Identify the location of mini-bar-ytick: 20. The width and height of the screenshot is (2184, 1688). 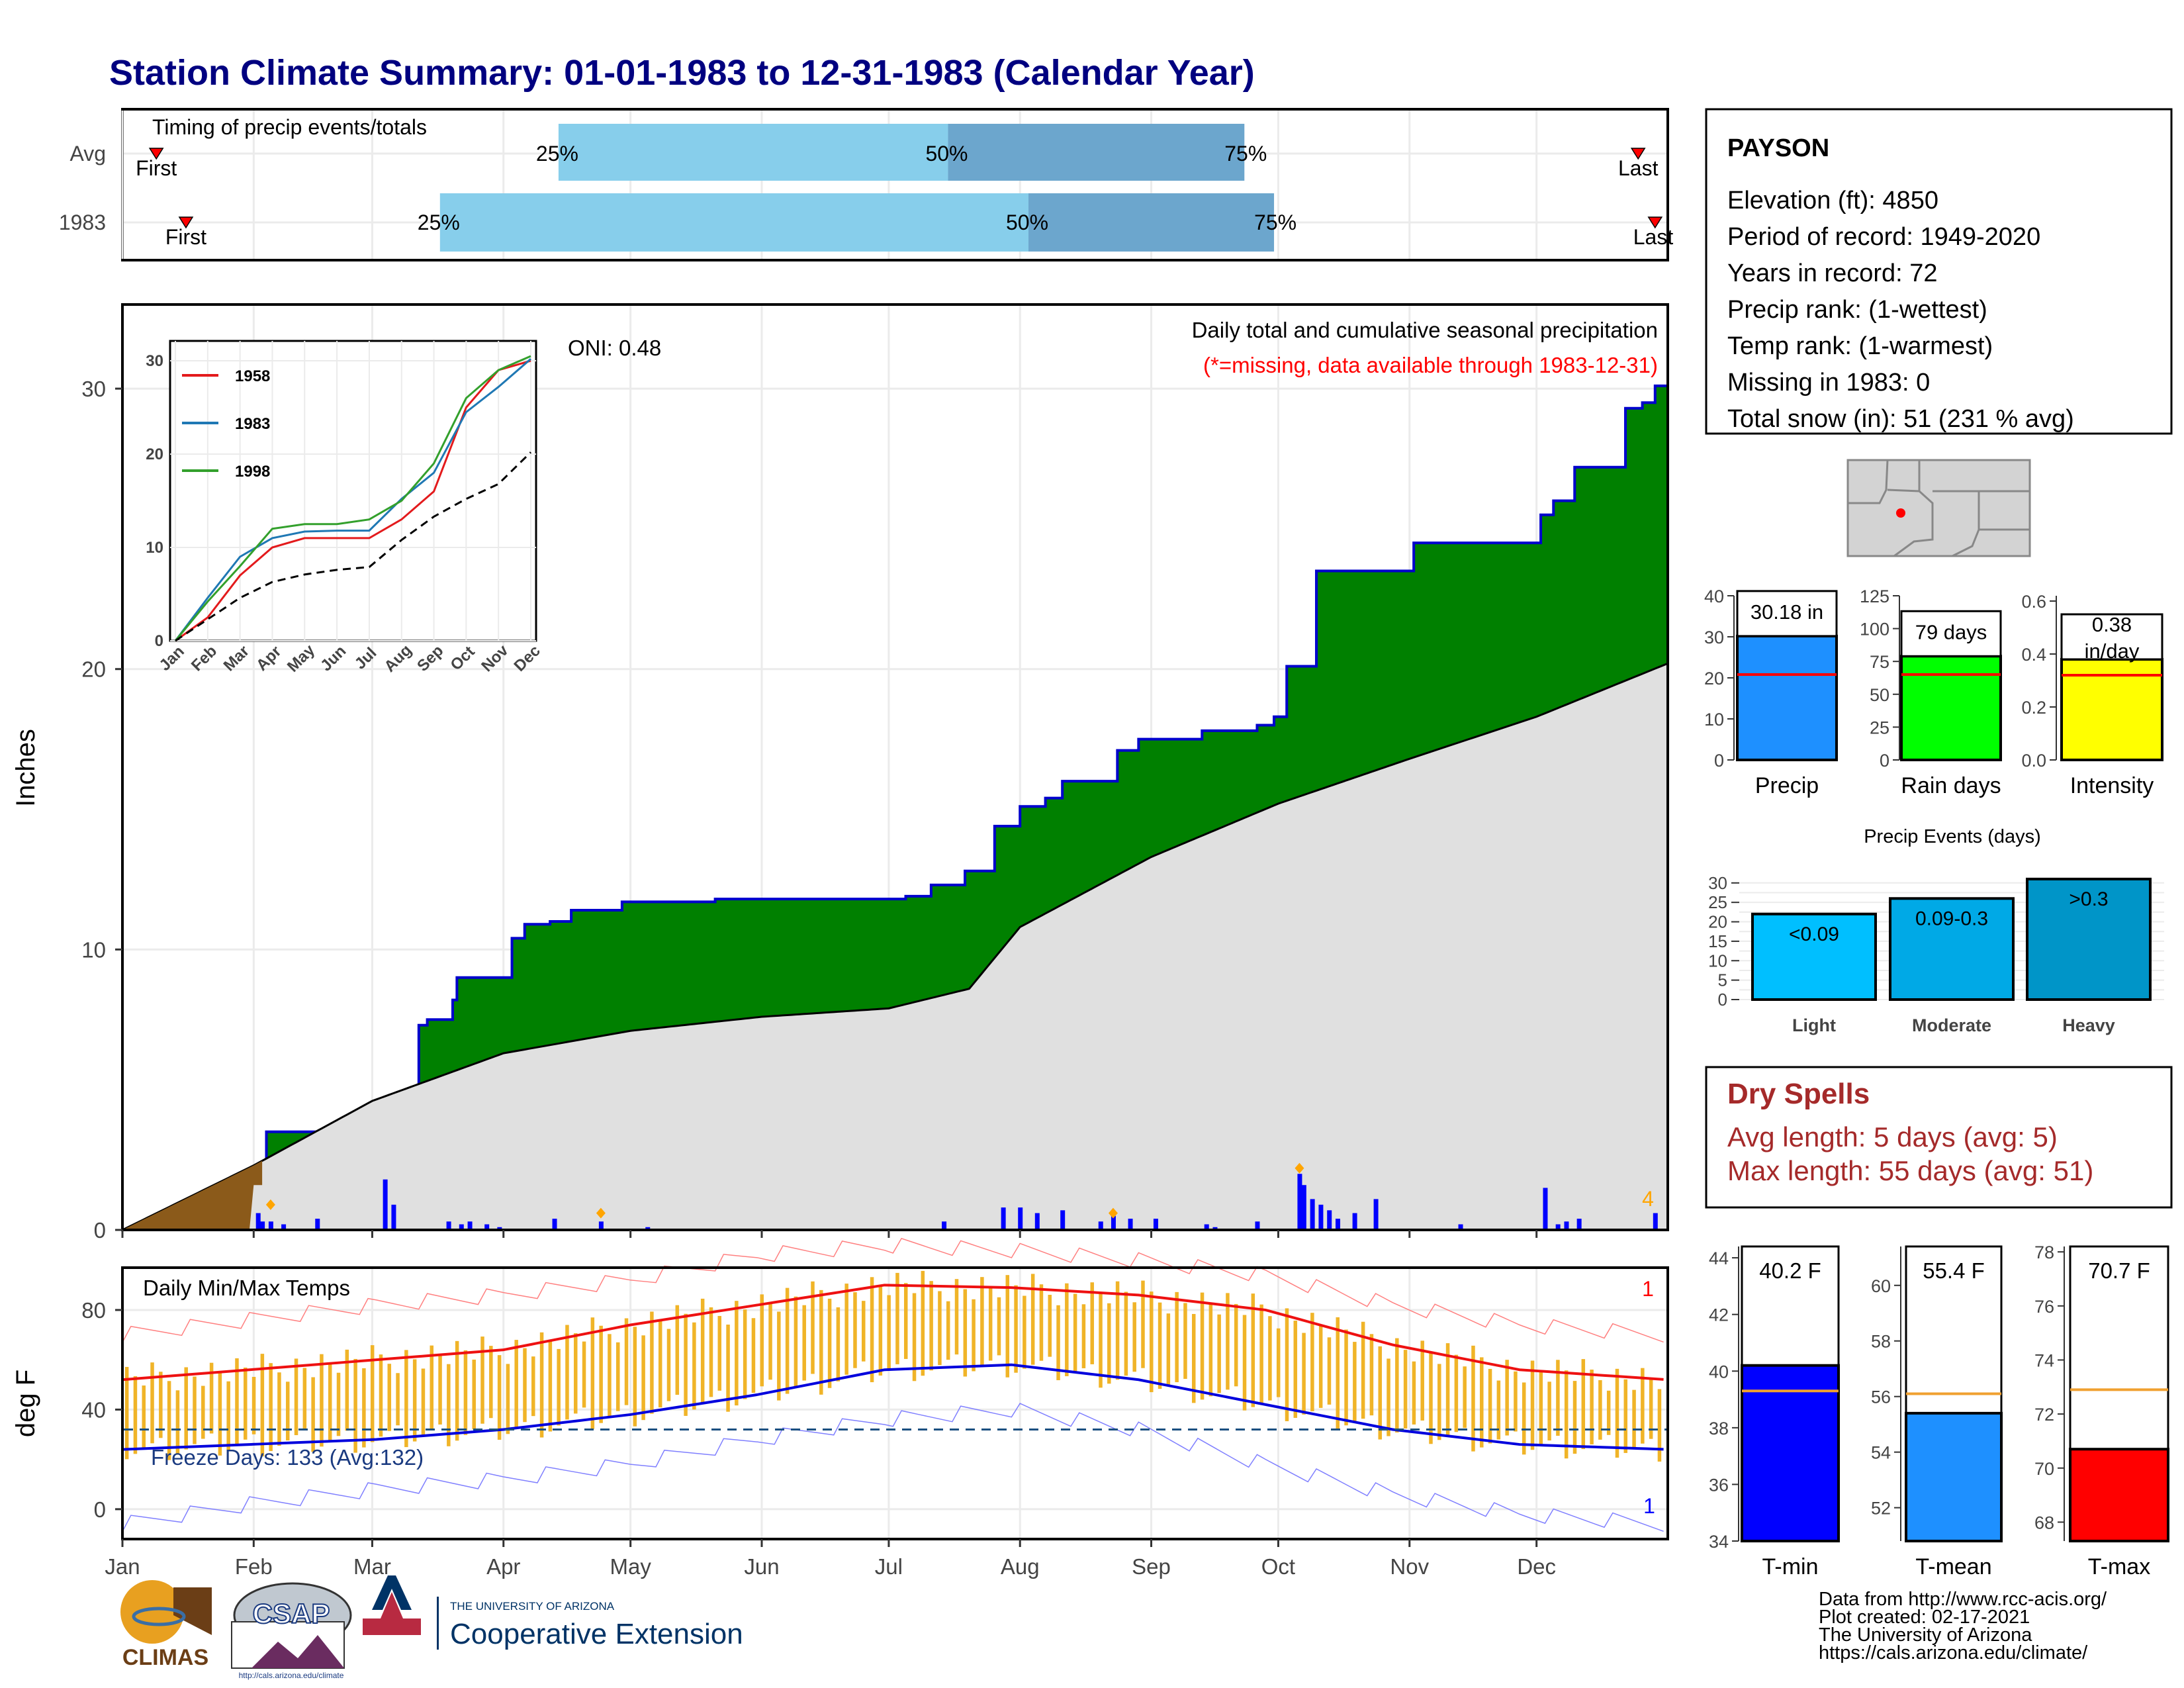
(1714, 678).